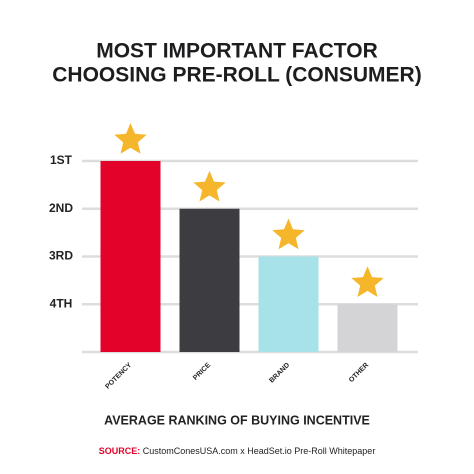 The height and width of the screenshot is (474, 474). I want to click on y-tick-label: 3RD, so click(61, 256).